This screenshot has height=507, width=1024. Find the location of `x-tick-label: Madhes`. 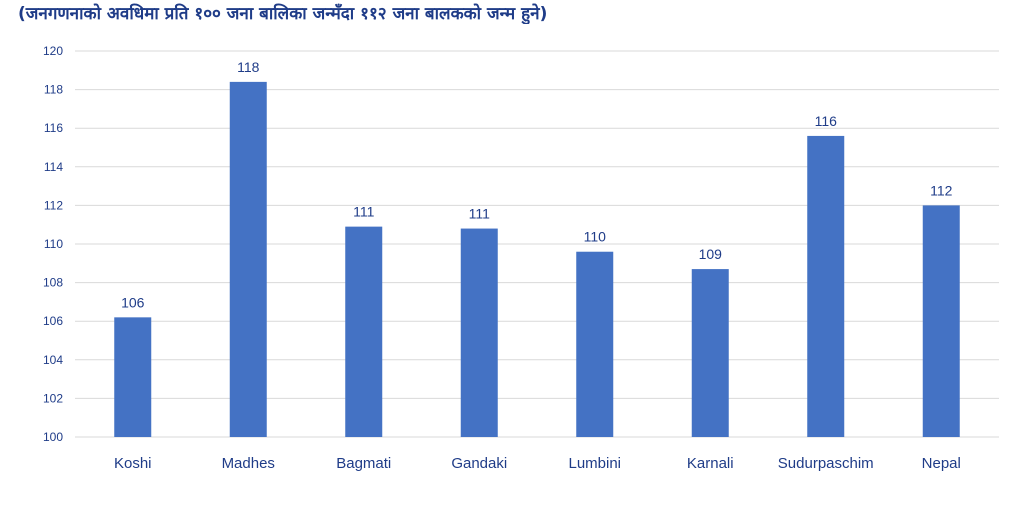

x-tick-label: Madhes is located at coordinates (248, 463).